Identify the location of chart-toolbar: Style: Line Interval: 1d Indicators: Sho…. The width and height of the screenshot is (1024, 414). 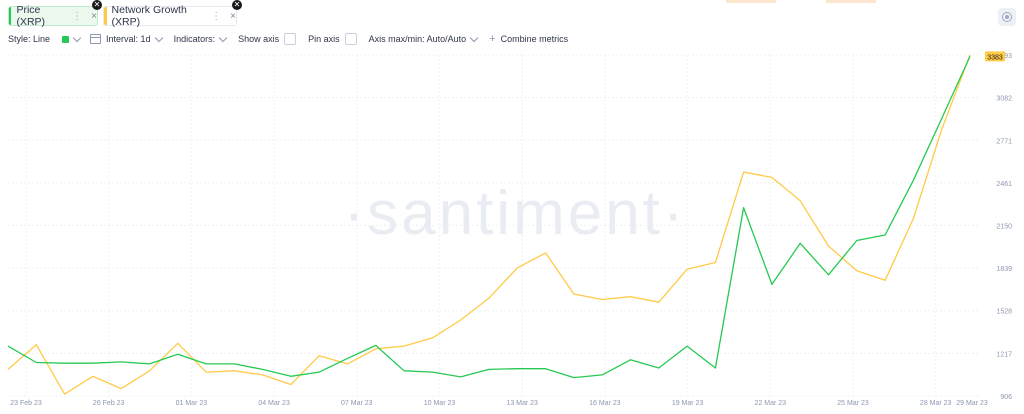
(294, 39).